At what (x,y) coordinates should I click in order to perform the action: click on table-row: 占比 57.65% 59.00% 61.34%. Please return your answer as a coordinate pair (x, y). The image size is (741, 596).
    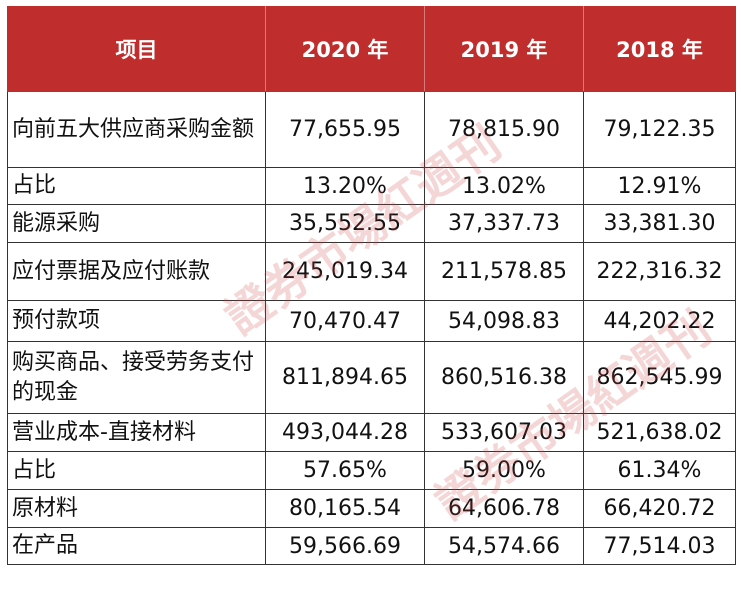
    Looking at the image, I should click on (371, 470).